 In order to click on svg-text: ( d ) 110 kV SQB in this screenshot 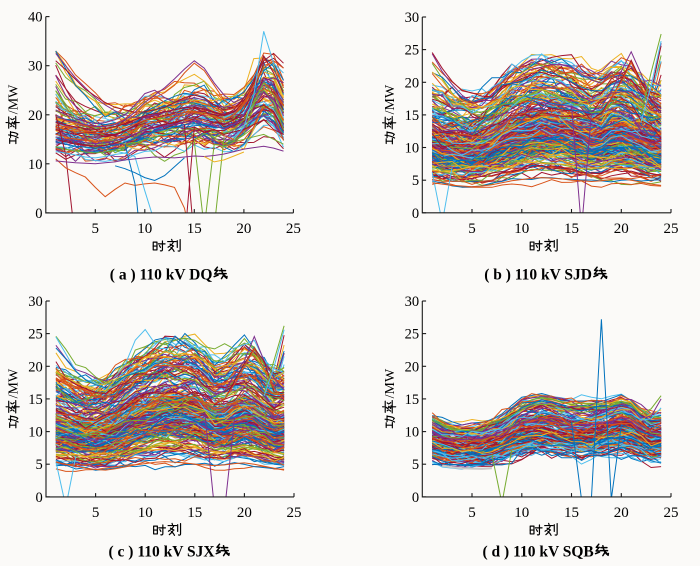, I will do `click(538, 552)`.